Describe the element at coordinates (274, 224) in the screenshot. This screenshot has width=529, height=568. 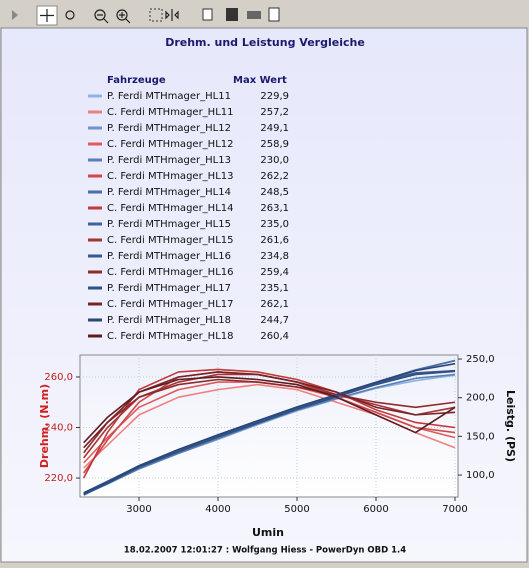
I see `legend-max-value: 235,0` at that location.